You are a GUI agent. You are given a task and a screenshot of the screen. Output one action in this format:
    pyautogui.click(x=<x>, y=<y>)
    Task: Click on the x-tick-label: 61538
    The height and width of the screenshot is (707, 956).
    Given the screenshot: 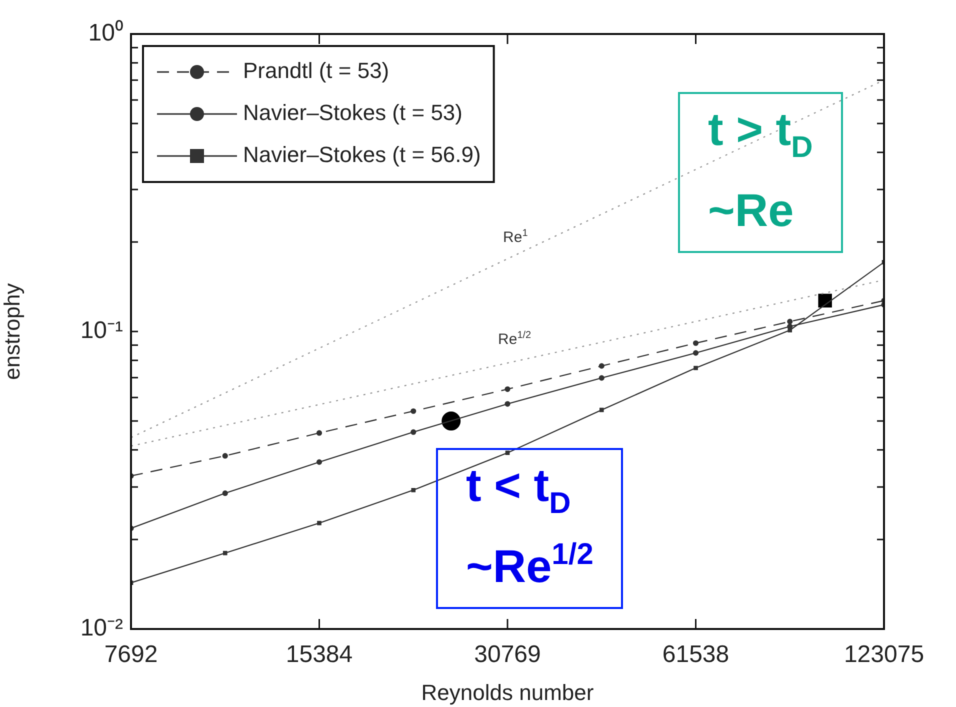 What is the action you would take?
    pyautogui.click(x=696, y=654)
    